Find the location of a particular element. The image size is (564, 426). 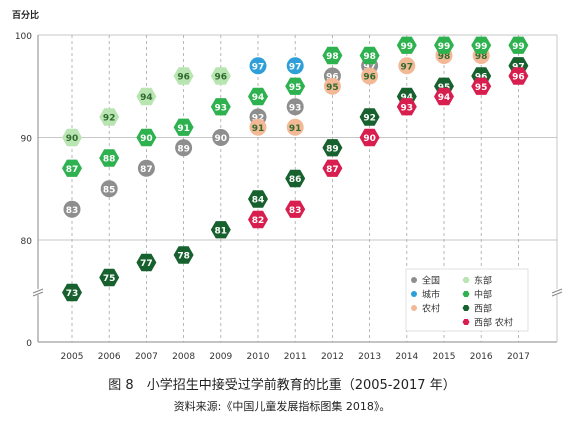

y-axis-title: 百分比 is located at coordinates (25, 15).